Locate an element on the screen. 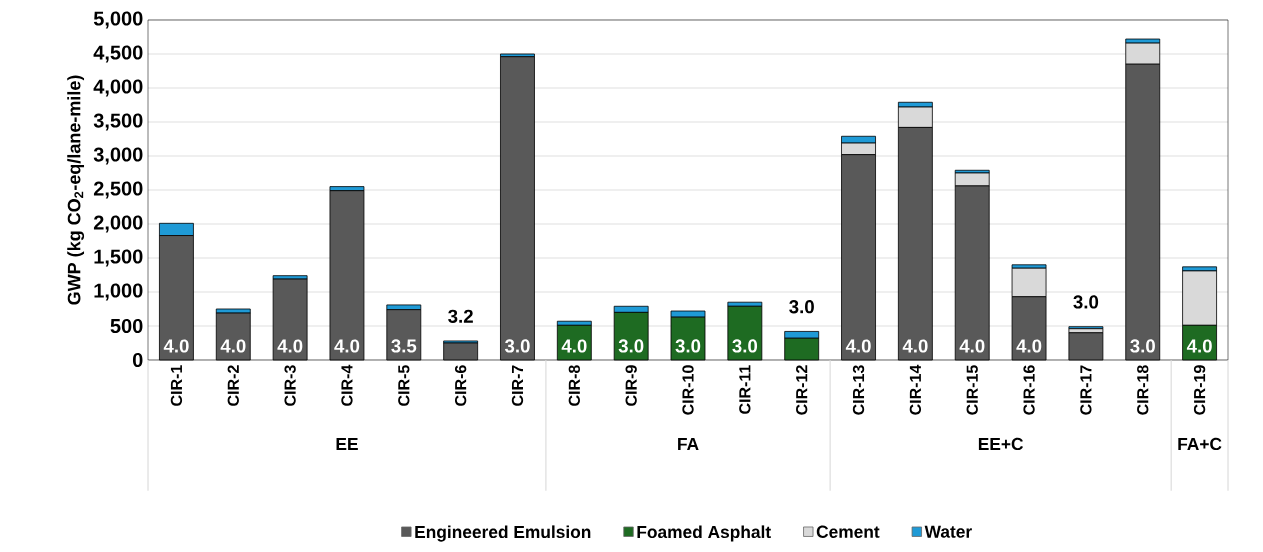  x-tick-label: CIR-7 is located at coordinates (517, 385).